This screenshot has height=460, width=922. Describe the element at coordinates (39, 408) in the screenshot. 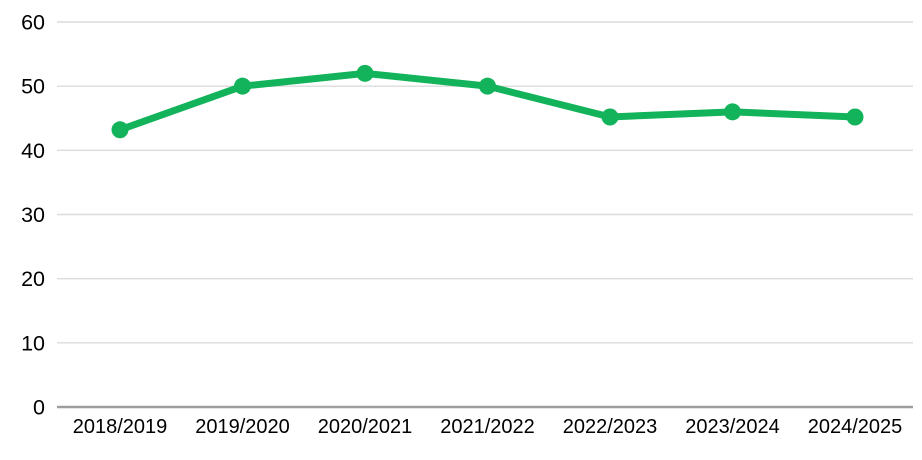

I see `y-tick-label: 0` at that location.